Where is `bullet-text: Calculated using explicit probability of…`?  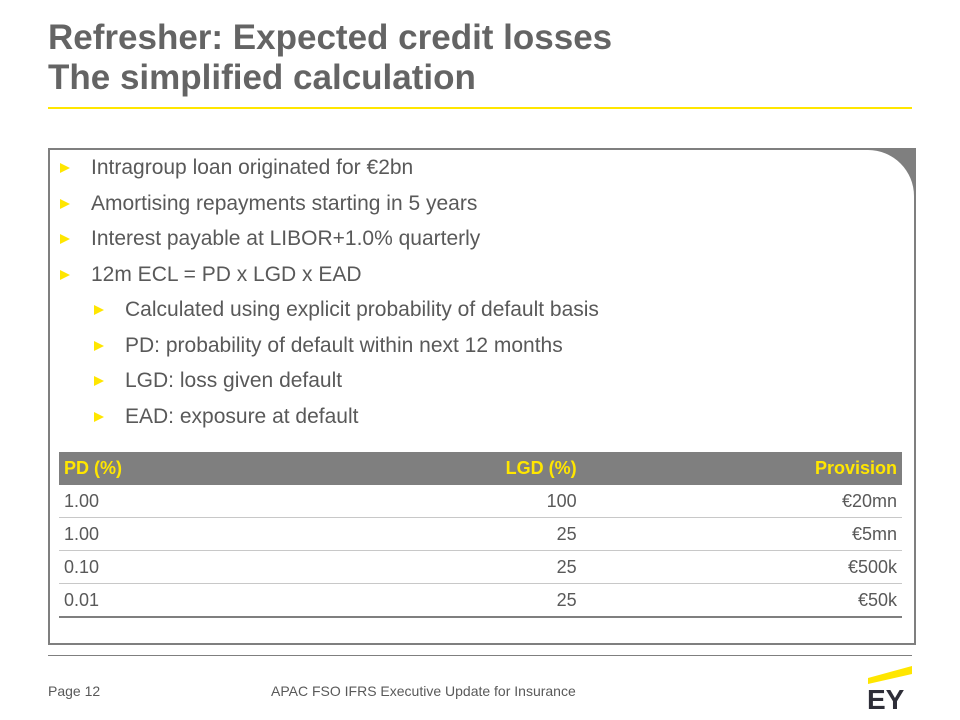
bullet-text: Calculated using explicit probability of… is located at coordinates (362, 309).